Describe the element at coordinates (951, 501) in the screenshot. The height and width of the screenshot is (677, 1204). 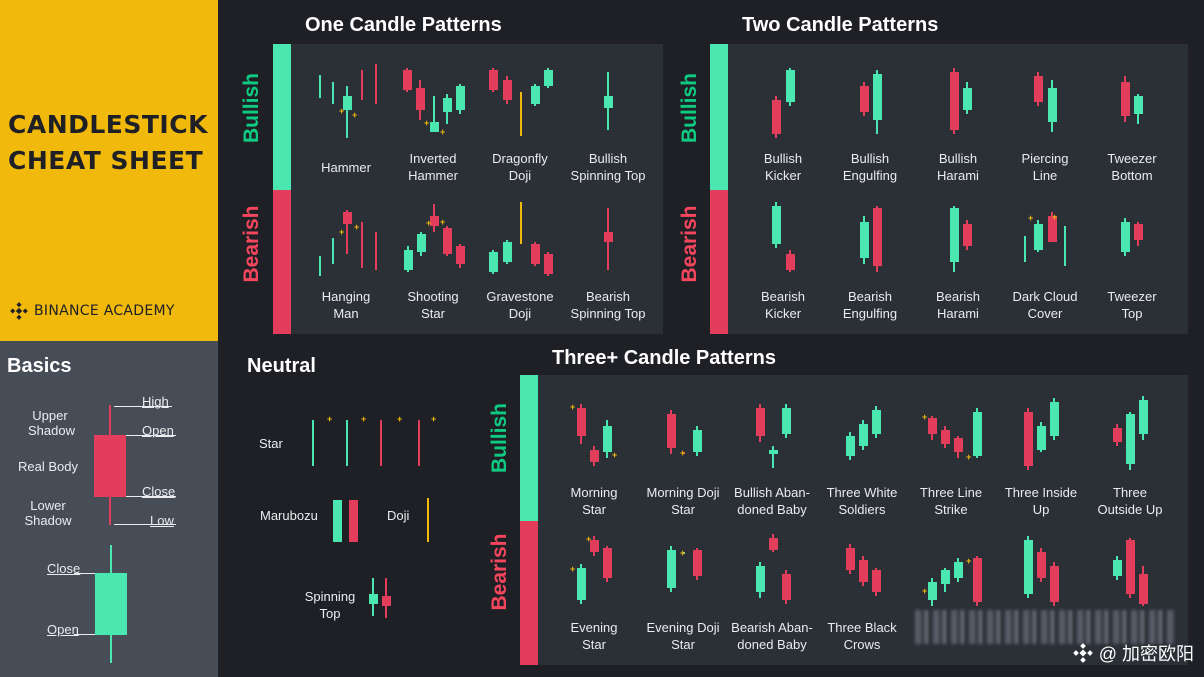
I see `caption-three-line-strike: Three Line Strike` at that location.